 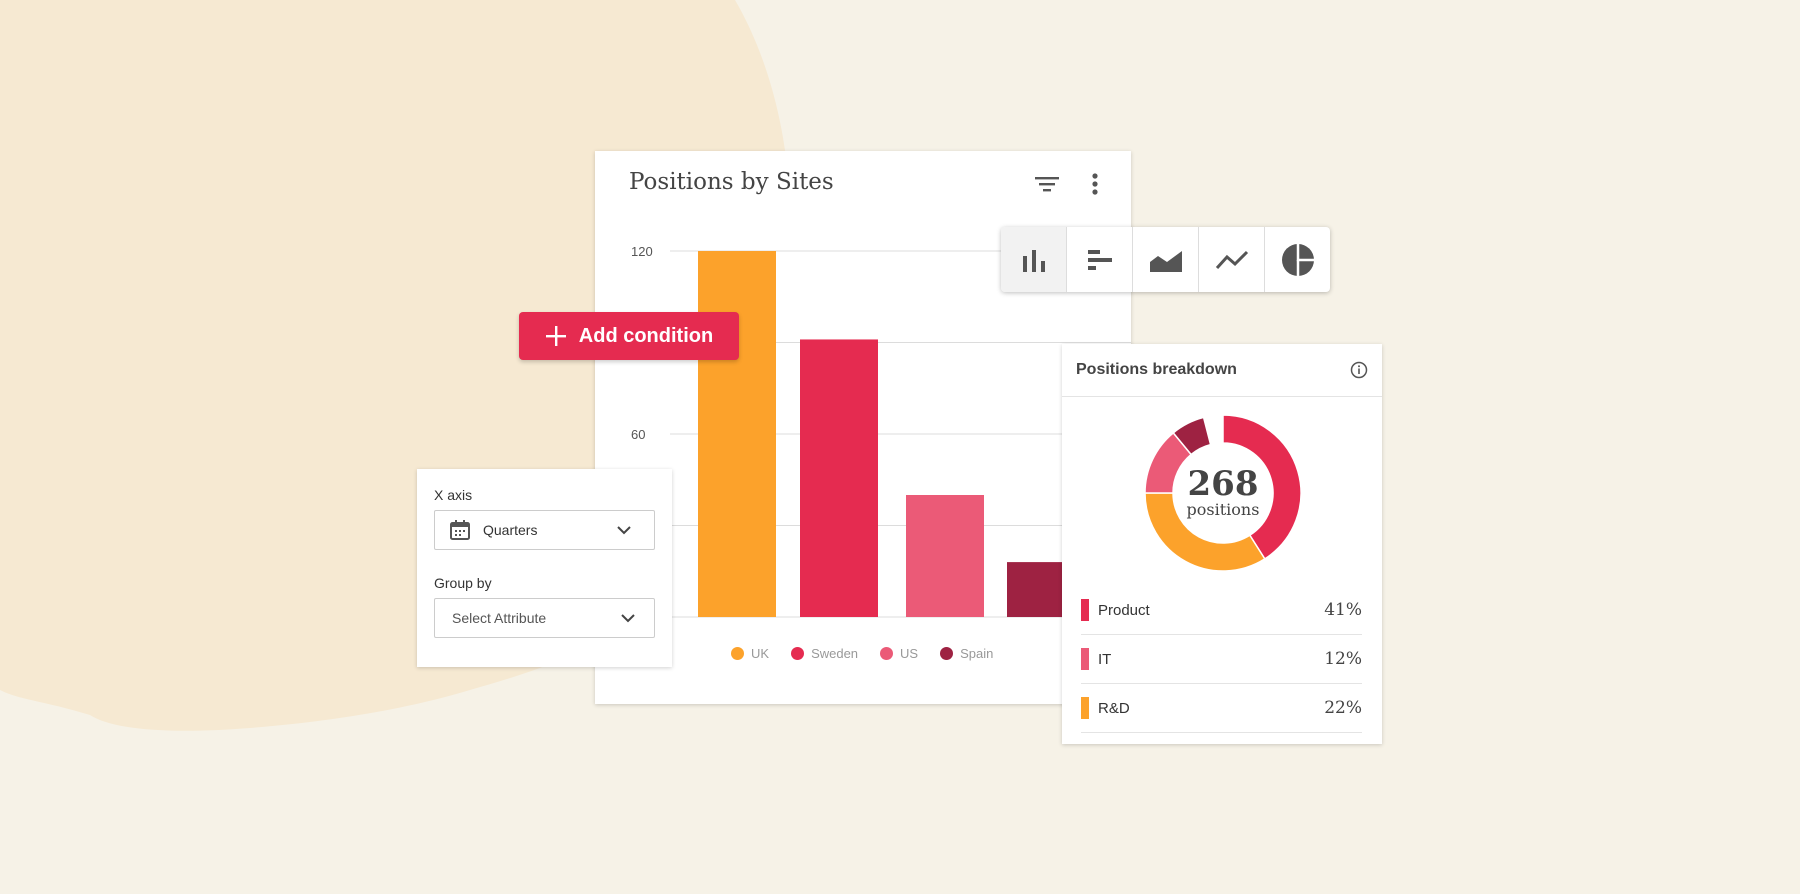 I want to click on donut-chart: 268 positions, so click(x=1223, y=493).